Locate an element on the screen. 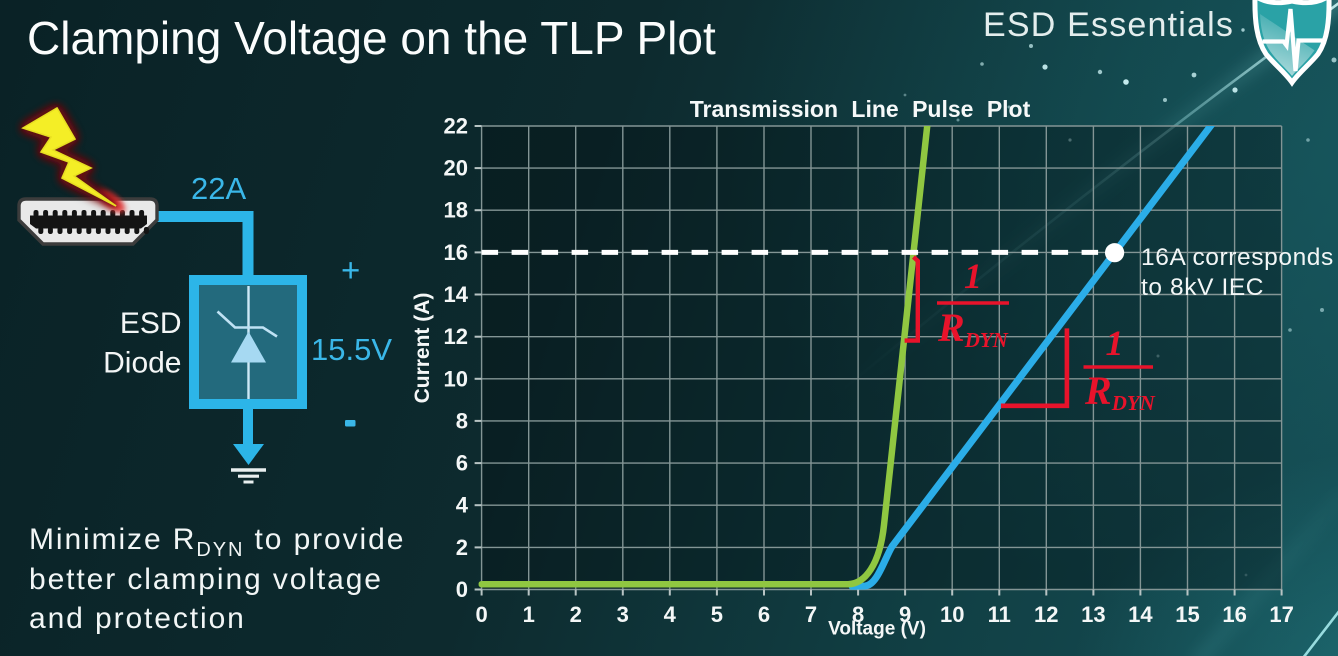 This screenshot has height=656, width=1338. svg-text: 5 is located at coordinates (717, 614).